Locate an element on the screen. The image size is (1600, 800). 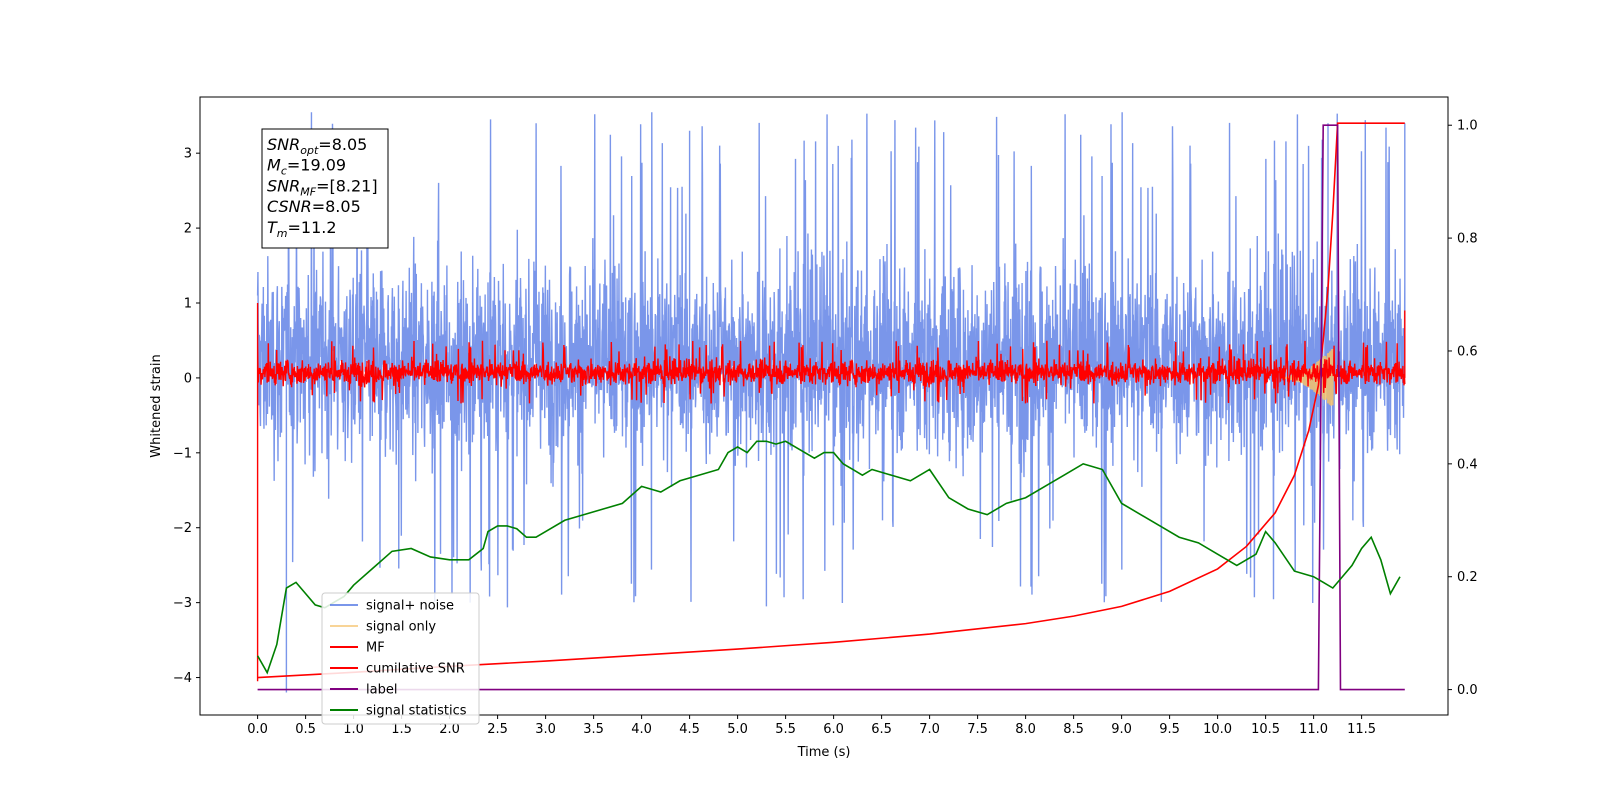
annotation-frame is located at coordinates (325, 188).